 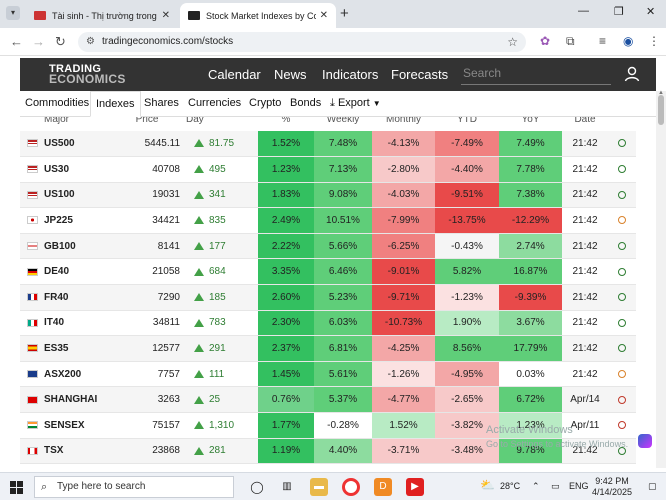 I want to click on site-info-icon: ⚙, so click(x=90, y=41).